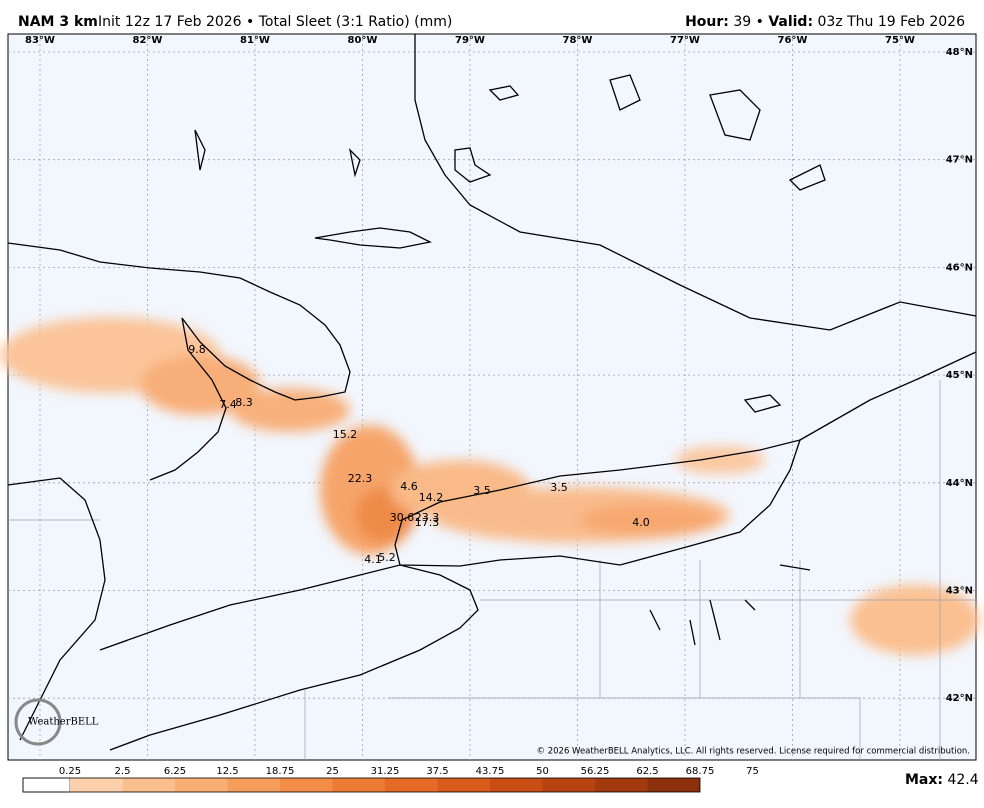 The image size is (984, 808). What do you see at coordinates (387, 557) in the screenshot?
I see `point-value: 5.2` at bounding box center [387, 557].